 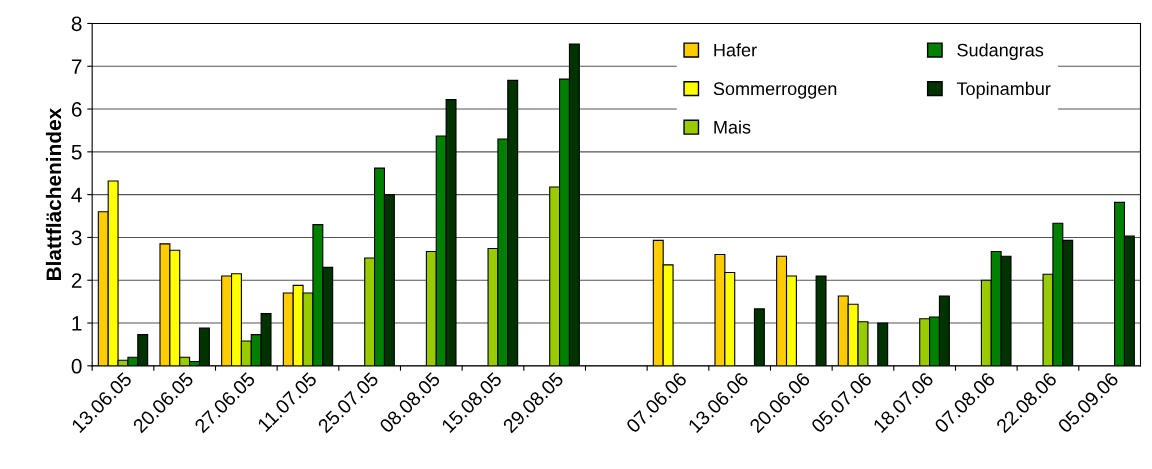 I want to click on y-tick-label: 7, so click(x=76, y=66).